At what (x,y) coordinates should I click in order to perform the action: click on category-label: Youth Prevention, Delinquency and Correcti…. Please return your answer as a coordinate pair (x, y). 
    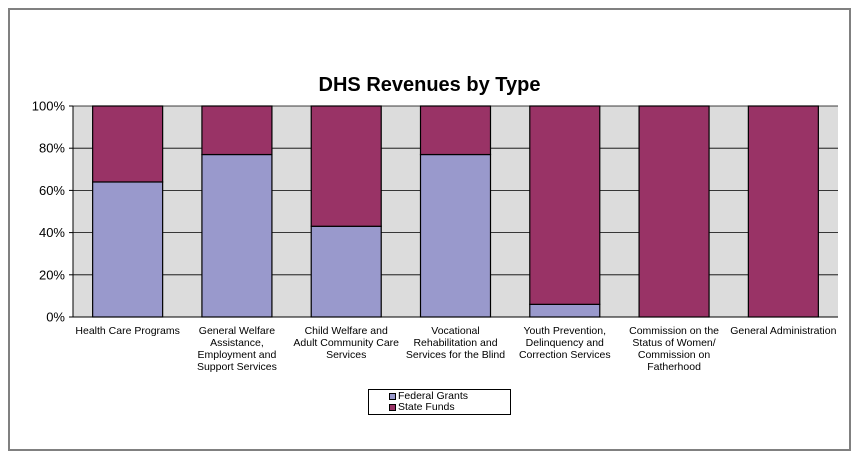
    Looking at the image, I should click on (564, 343).